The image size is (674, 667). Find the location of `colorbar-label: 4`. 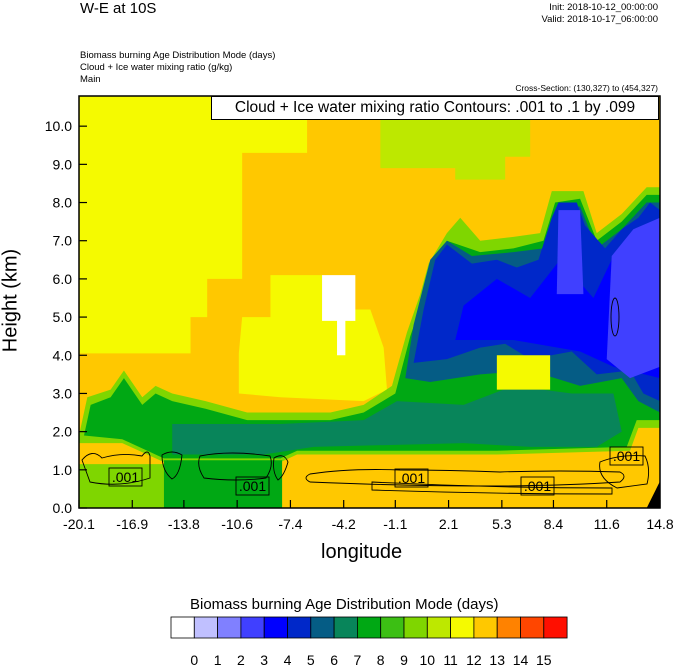

colorbar-label: 4 is located at coordinates (288, 659).